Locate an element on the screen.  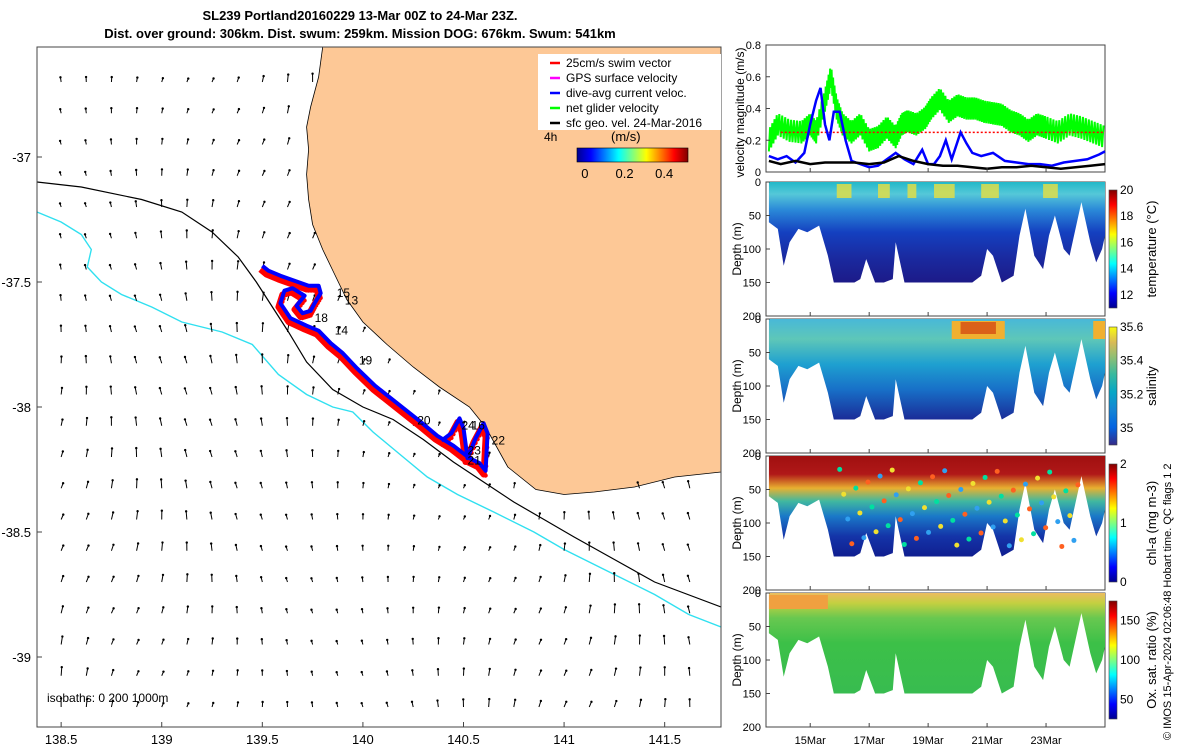
date-tick-label: 19Mar is located at coordinates (929, 741).